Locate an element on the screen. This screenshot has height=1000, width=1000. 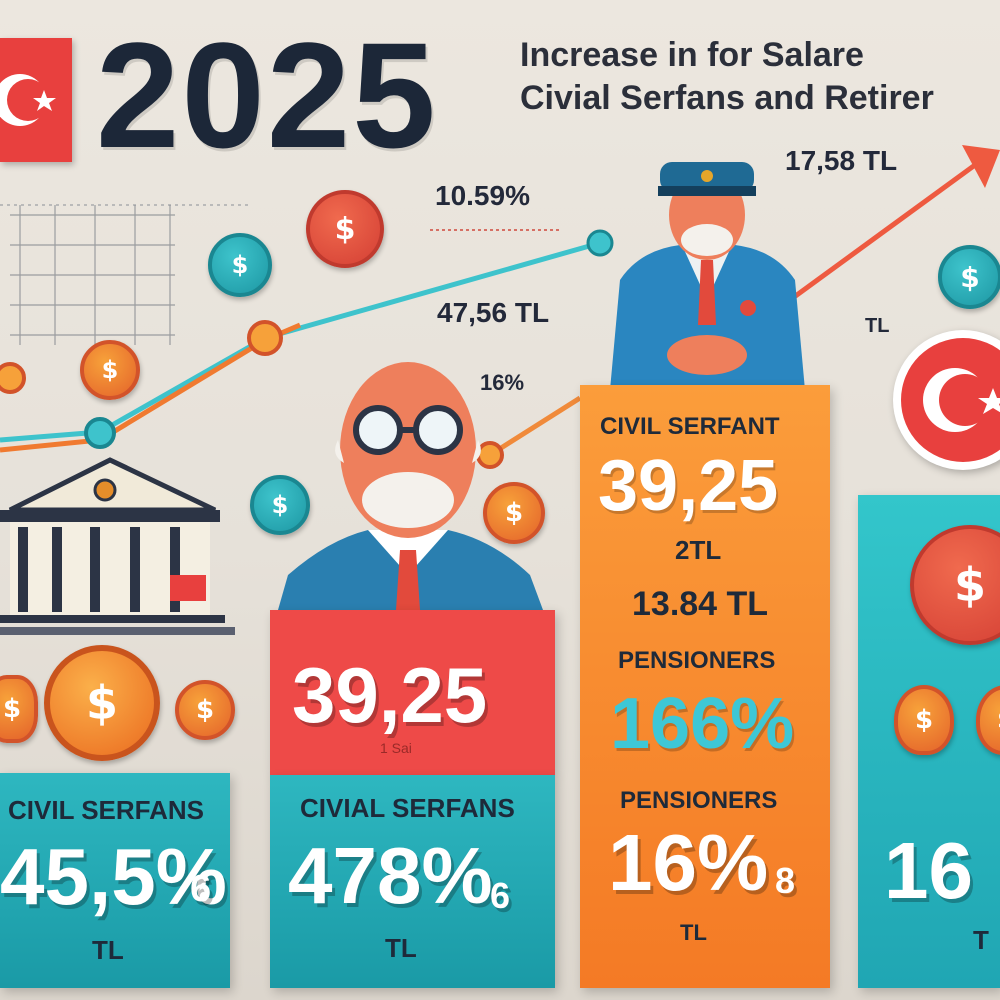
turkey-flag-badge is located at coordinates (946, 400).